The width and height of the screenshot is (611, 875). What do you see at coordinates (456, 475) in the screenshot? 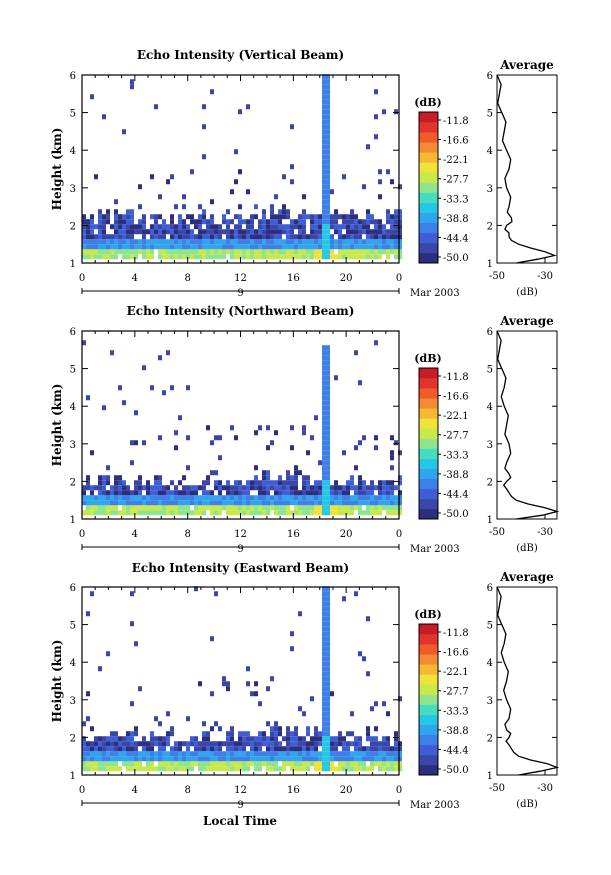
I see `colorbar-tick-label: -38.8` at bounding box center [456, 475].